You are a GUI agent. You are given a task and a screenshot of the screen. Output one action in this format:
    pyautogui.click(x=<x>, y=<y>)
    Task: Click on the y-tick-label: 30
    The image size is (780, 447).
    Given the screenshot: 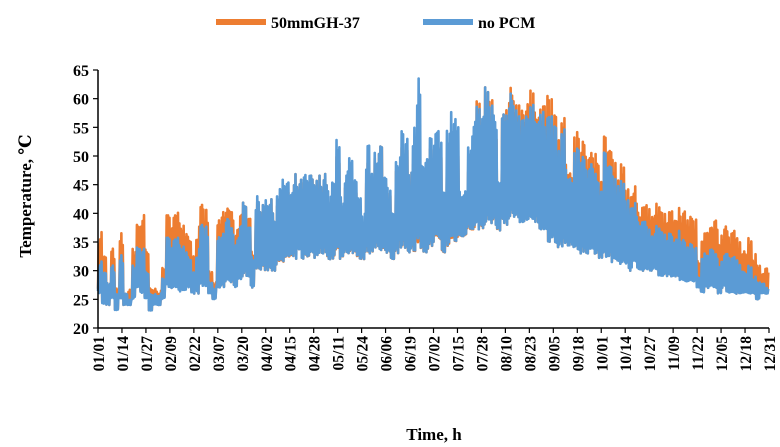 What is the action you would take?
    pyautogui.click(x=81, y=272)
    